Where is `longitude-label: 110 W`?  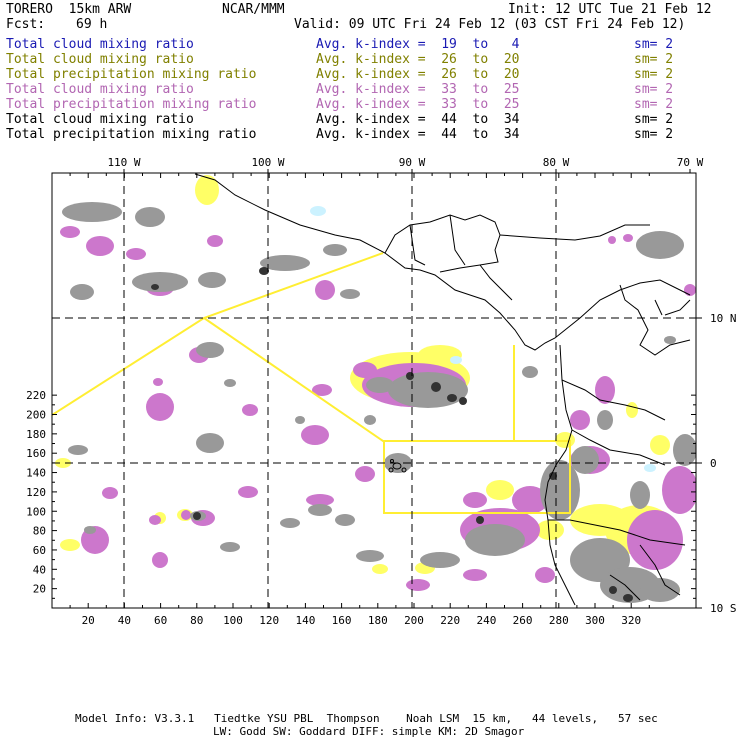 longitude-label: 110 W is located at coordinates (123, 162).